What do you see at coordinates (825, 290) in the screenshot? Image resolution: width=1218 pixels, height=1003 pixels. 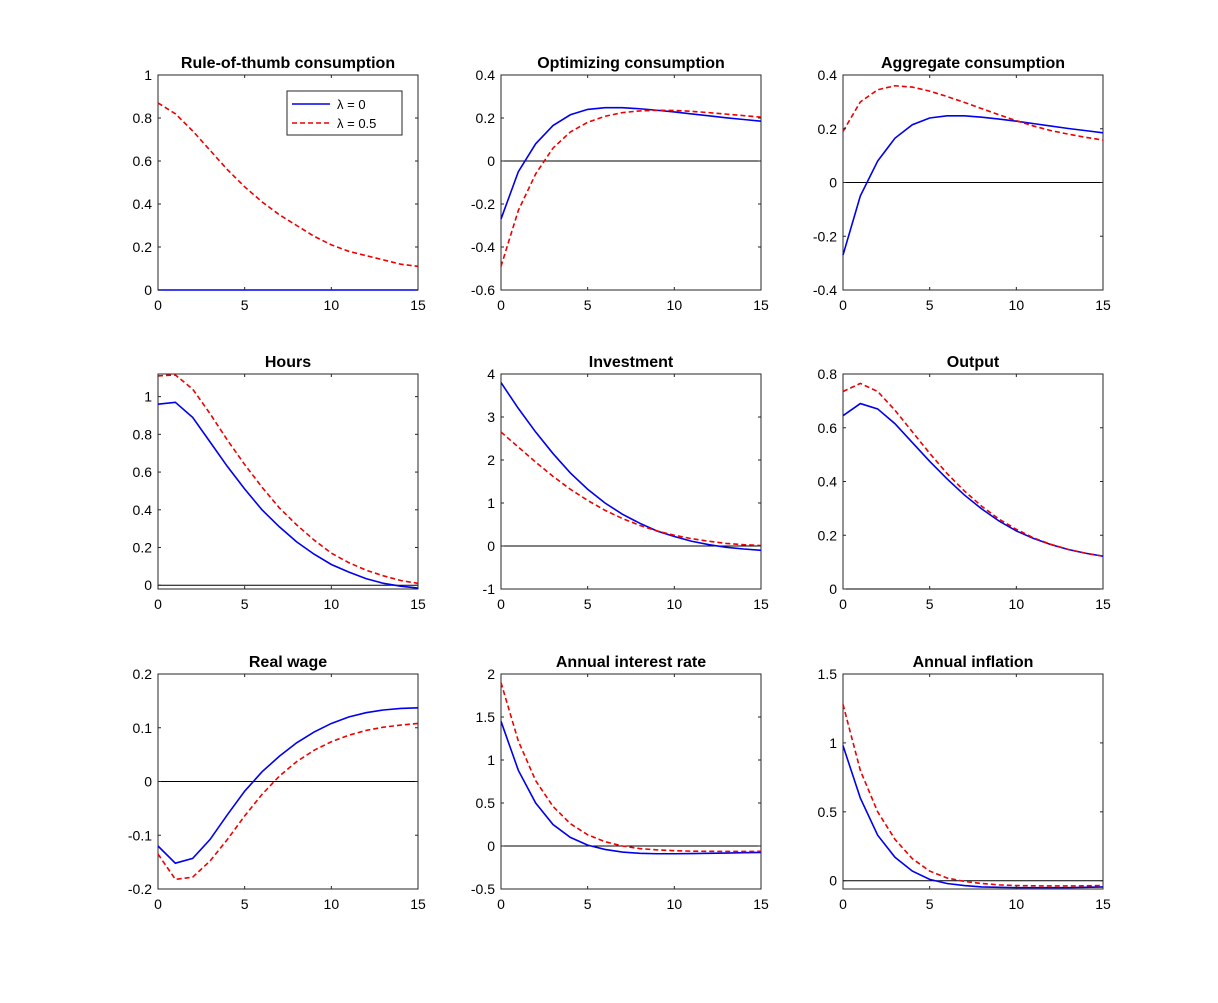 I see `y-tick-label: -0.4` at bounding box center [825, 290].